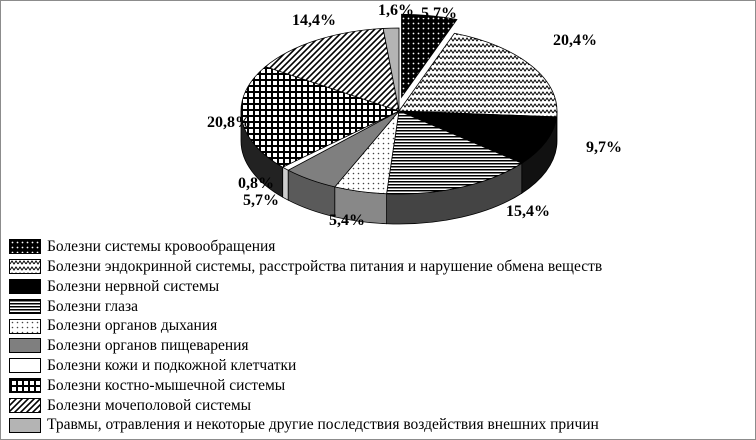 This screenshot has height=440, width=756. What do you see at coordinates (396, 10) in the screenshot?
I see `data-label: 1,6%` at bounding box center [396, 10].